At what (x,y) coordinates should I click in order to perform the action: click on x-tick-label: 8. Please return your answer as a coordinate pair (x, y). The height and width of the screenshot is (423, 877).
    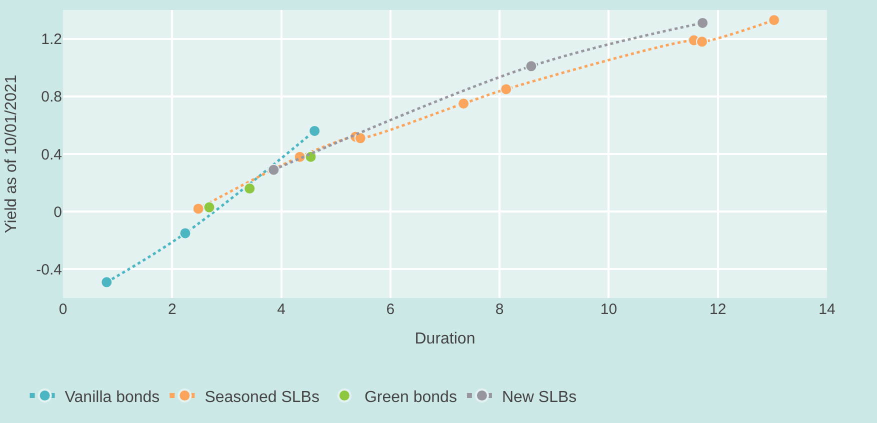
    Looking at the image, I should click on (499, 309).